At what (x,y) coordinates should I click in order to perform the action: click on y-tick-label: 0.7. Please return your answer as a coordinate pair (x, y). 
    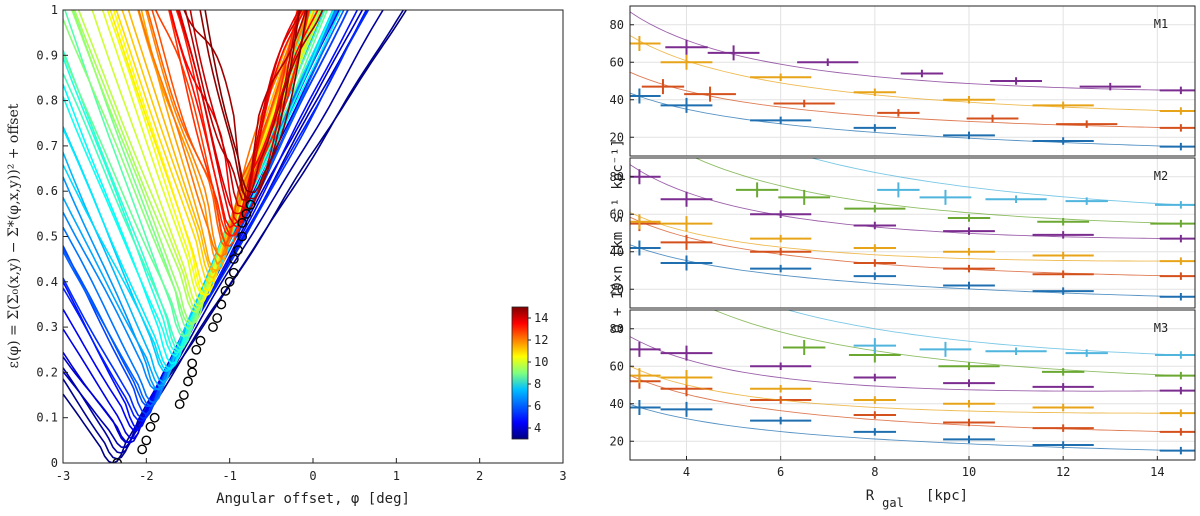
    Looking at the image, I should click on (47, 146).